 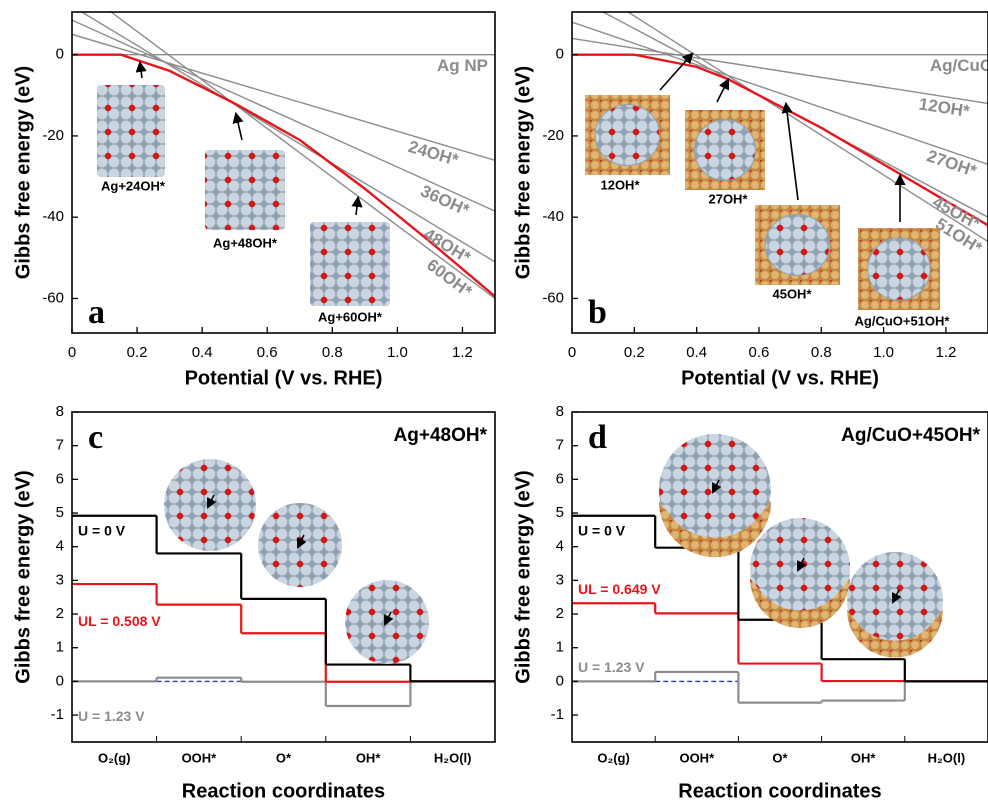 I want to click on y-tick-label: -20, so click(x=553, y=135).